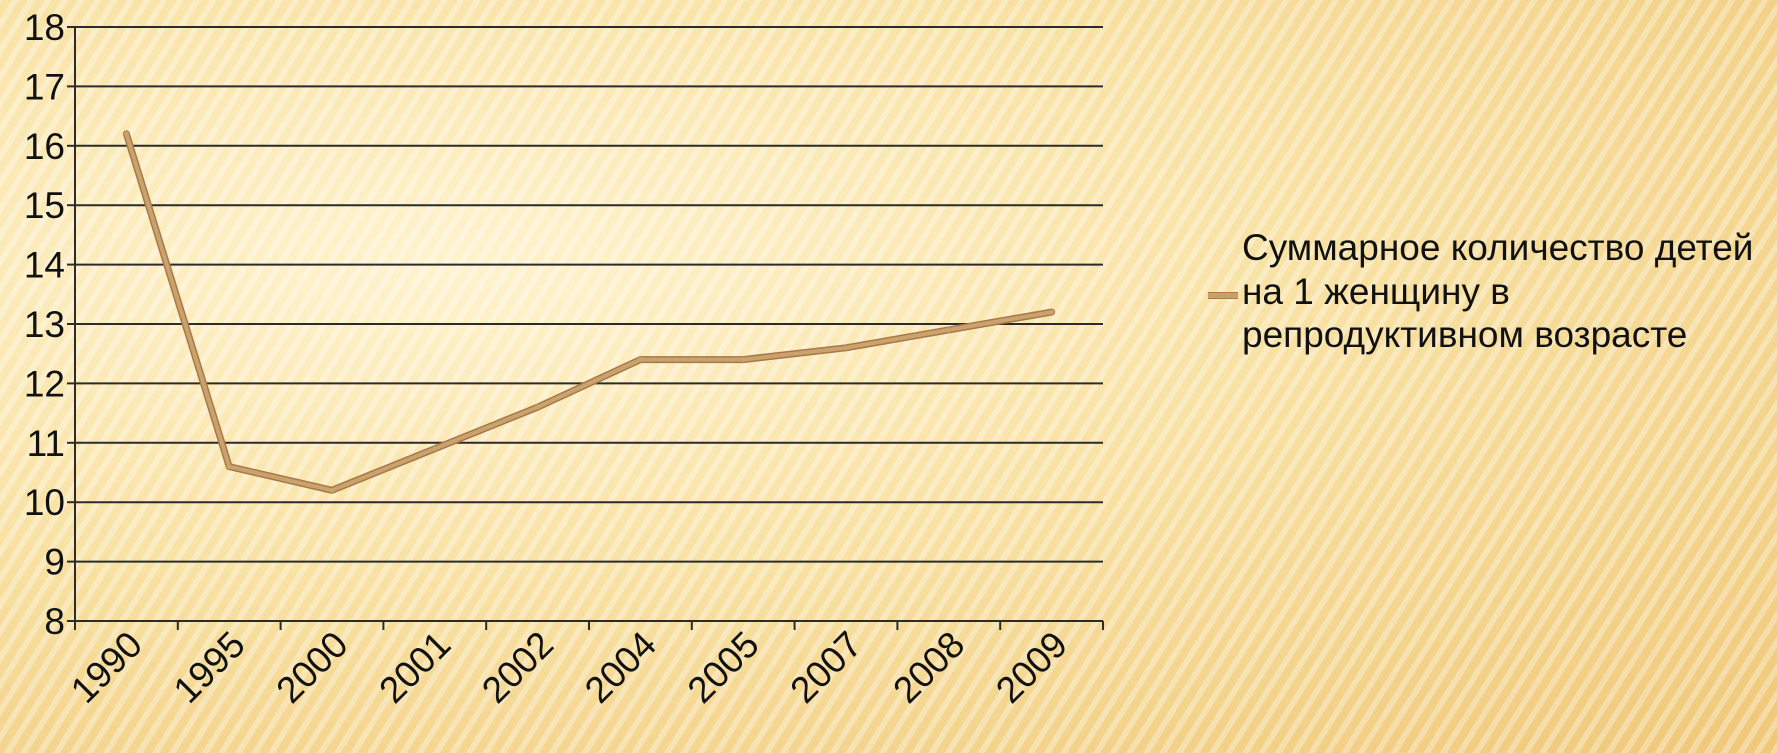 This screenshot has width=1777, height=753. What do you see at coordinates (54, 562) in the screenshot?
I see `y-tick-label-9: 9` at bounding box center [54, 562].